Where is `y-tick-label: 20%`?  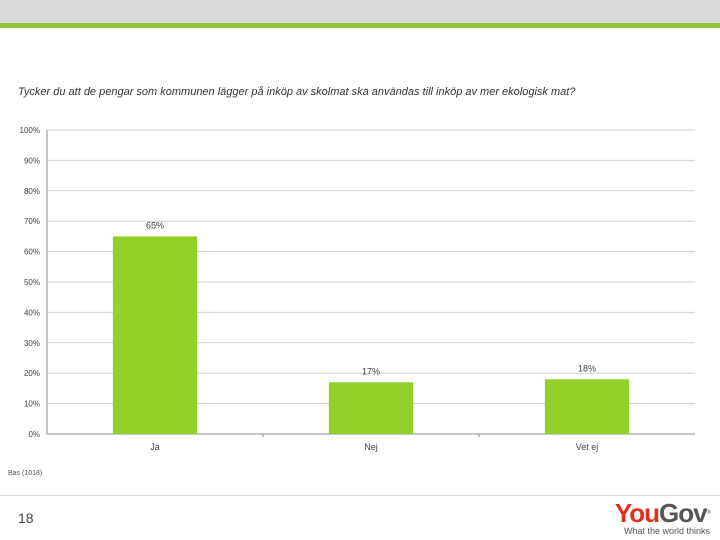 y-tick-label: 20% is located at coordinates (32, 373).